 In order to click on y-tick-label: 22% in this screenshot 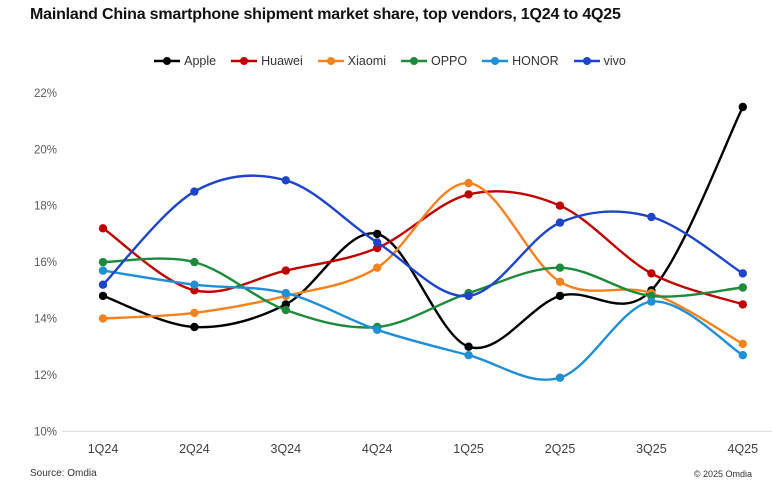, I will do `click(45, 94)`.